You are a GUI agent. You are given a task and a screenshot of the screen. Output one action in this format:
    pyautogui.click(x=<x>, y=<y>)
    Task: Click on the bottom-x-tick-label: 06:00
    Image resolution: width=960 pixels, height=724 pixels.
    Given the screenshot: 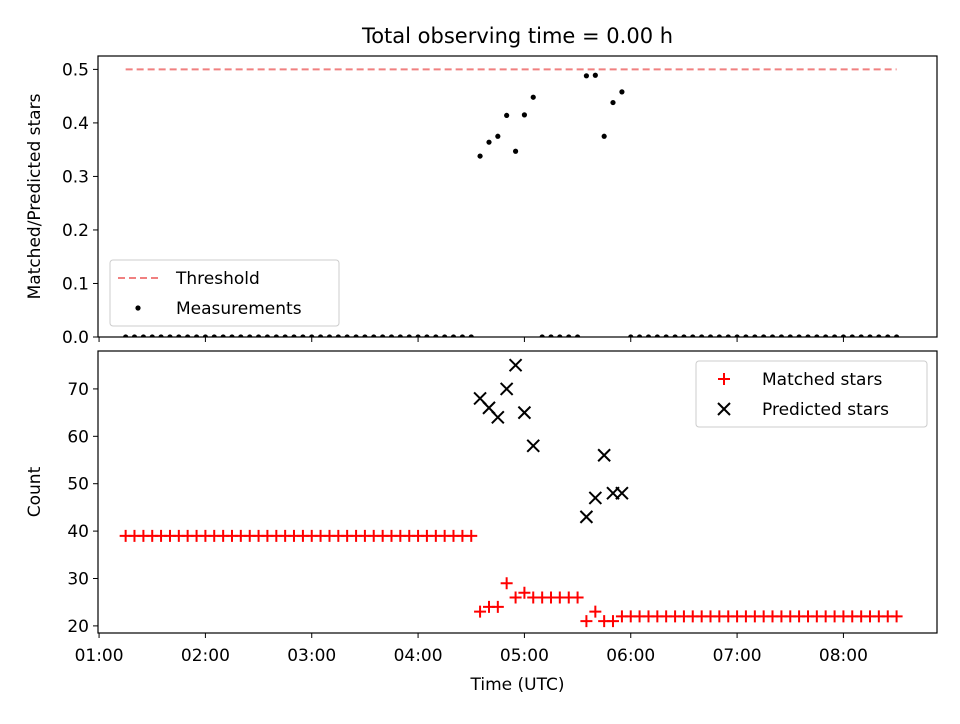 What is the action you would take?
    pyautogui.click(x=630, y=656)
    